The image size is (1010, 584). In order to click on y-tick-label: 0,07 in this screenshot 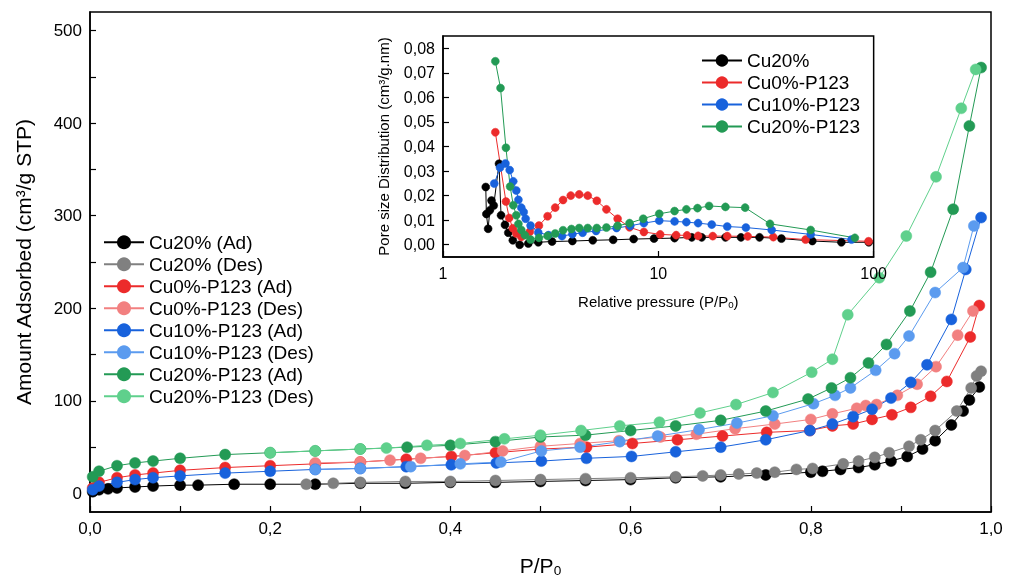, I will do `click(419, 73)`.